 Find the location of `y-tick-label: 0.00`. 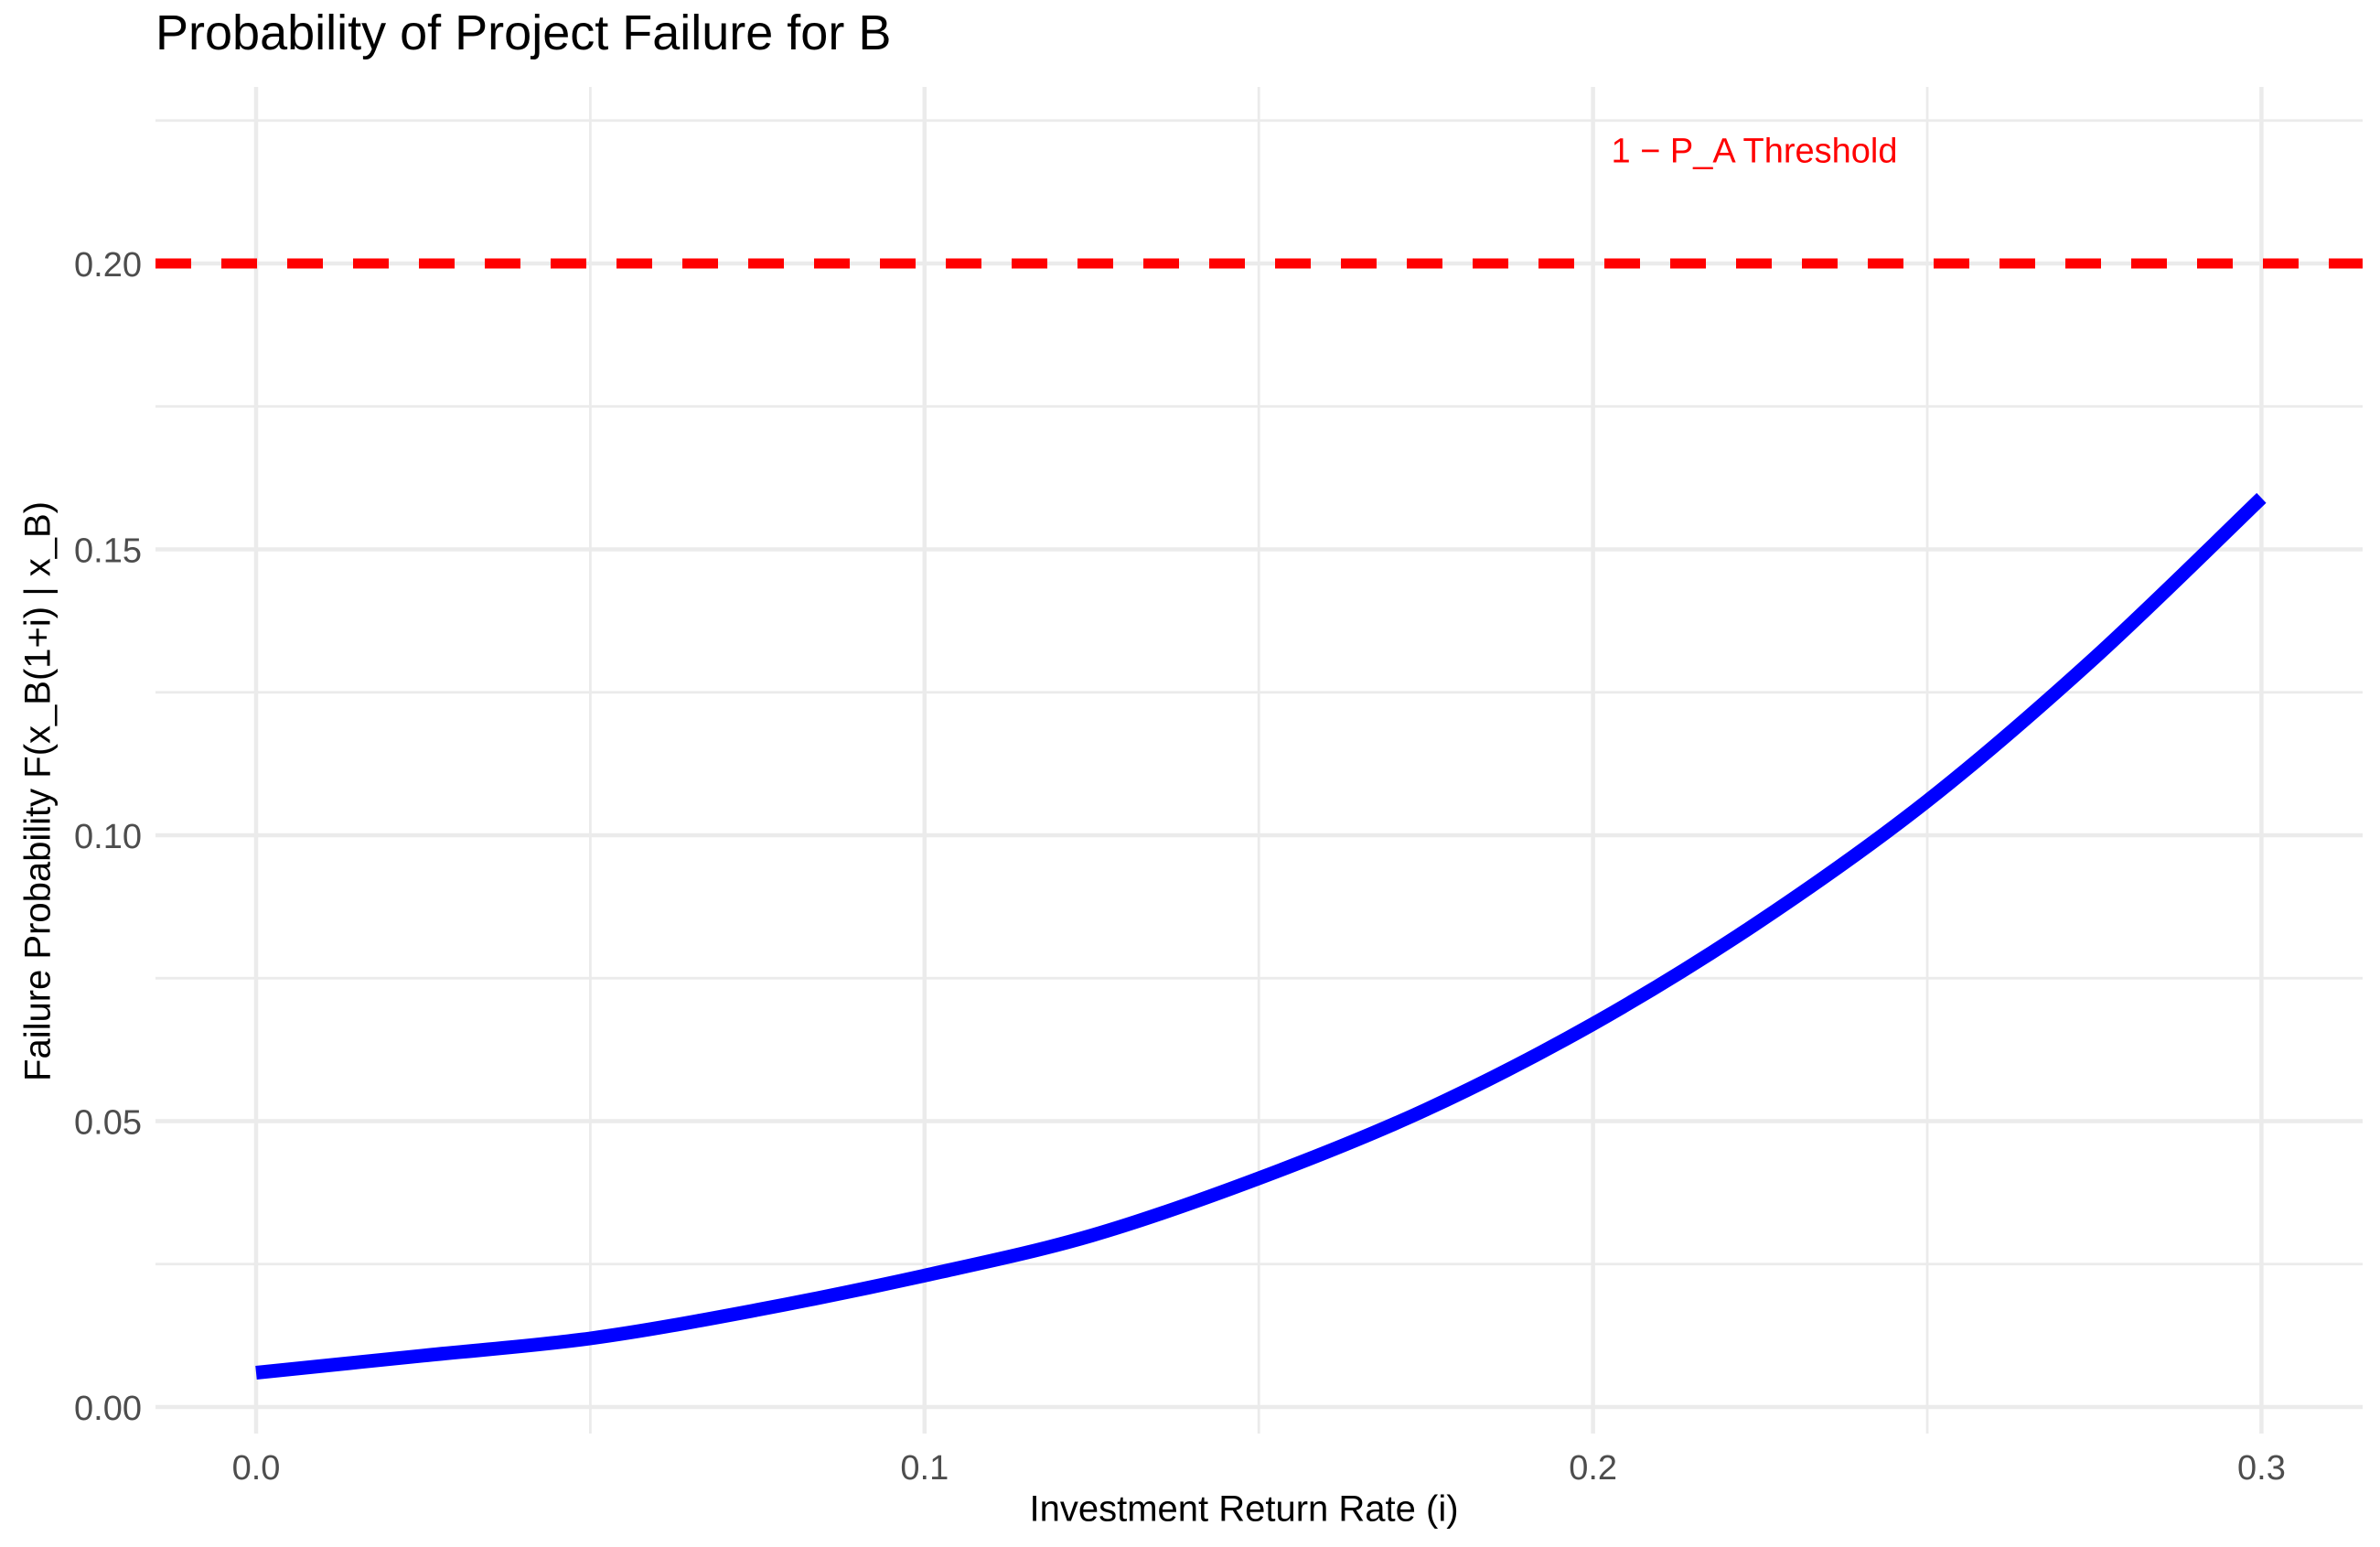

y-tick-label: 0.00 is located at coordinates (108, 1409).